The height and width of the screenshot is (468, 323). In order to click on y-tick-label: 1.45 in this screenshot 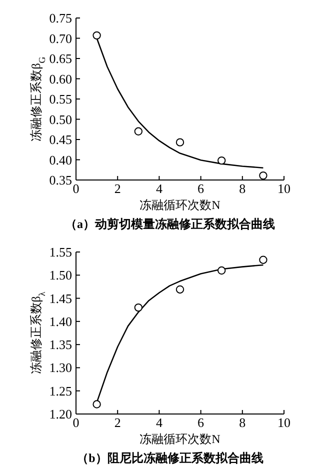, I will do `click(60, 298)`.